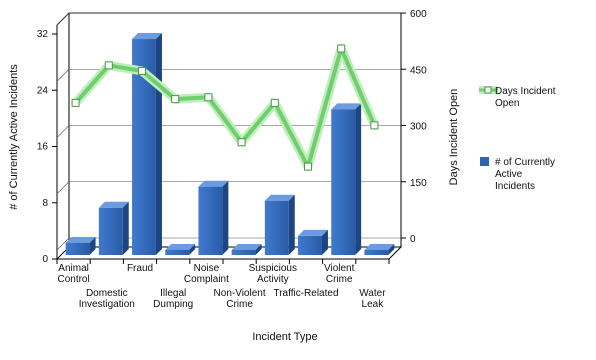 This screenshot has width=596, height=360. I want to click on x-tick-label: Complaint, so click(206, 279).